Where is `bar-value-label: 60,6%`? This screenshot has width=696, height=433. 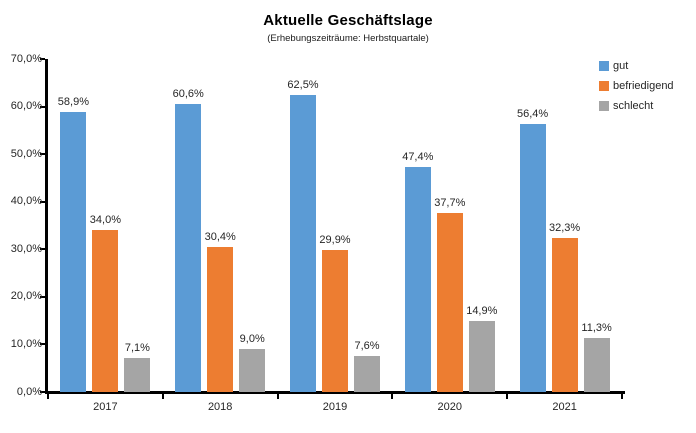
bar-value-label: 60,6% is located at coordinates (188, 93).